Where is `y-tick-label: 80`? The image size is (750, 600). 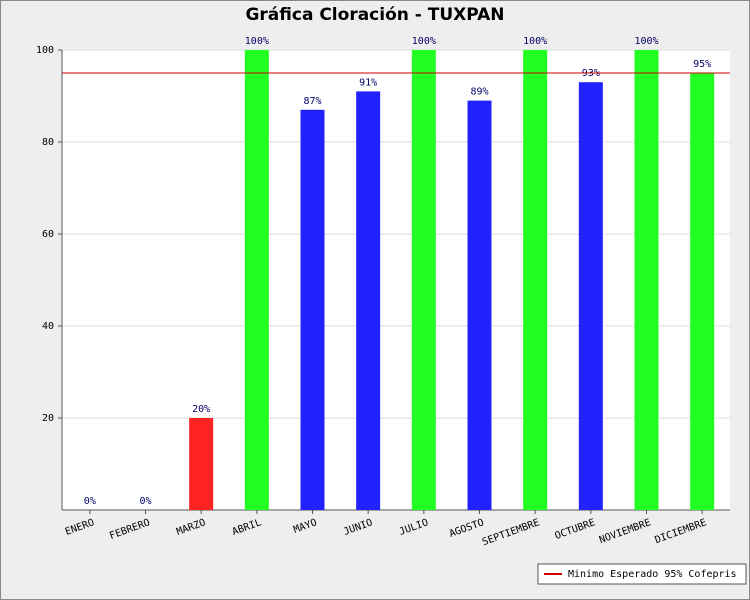
y-tick-label: 80 is located at coordinates (48, 142).